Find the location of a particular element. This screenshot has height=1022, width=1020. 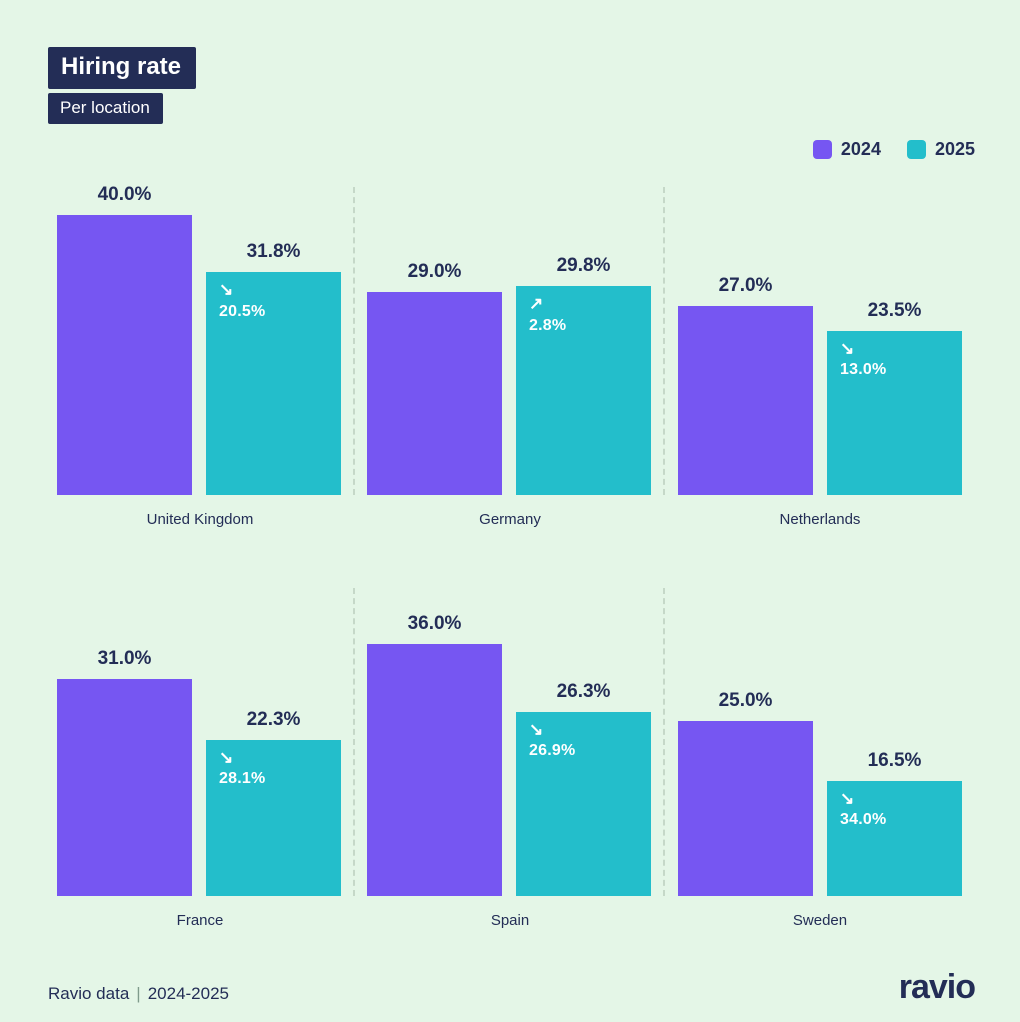

bar-wrap-2024: 36.0% is located at coordinates (434, 754).